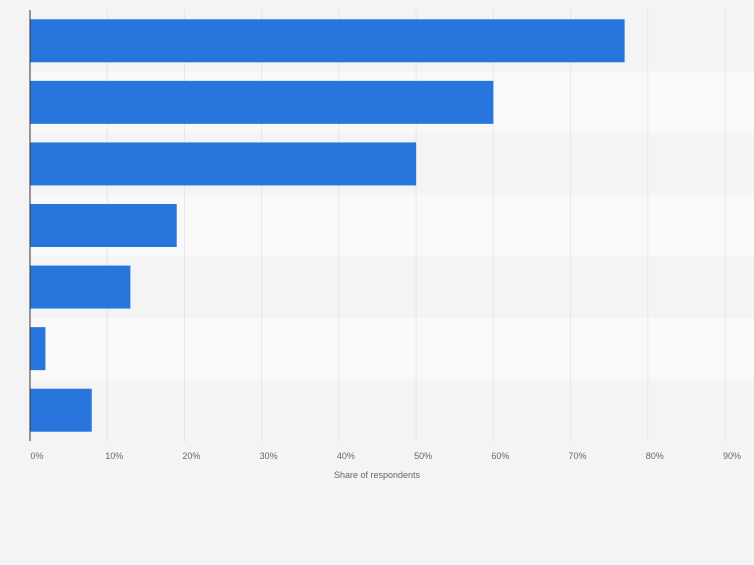 This screenshot has height=565, width=754. Describe the element at coordinates (655, 456) in the screenshot. I see `x-tick-label: 80%` at that location.